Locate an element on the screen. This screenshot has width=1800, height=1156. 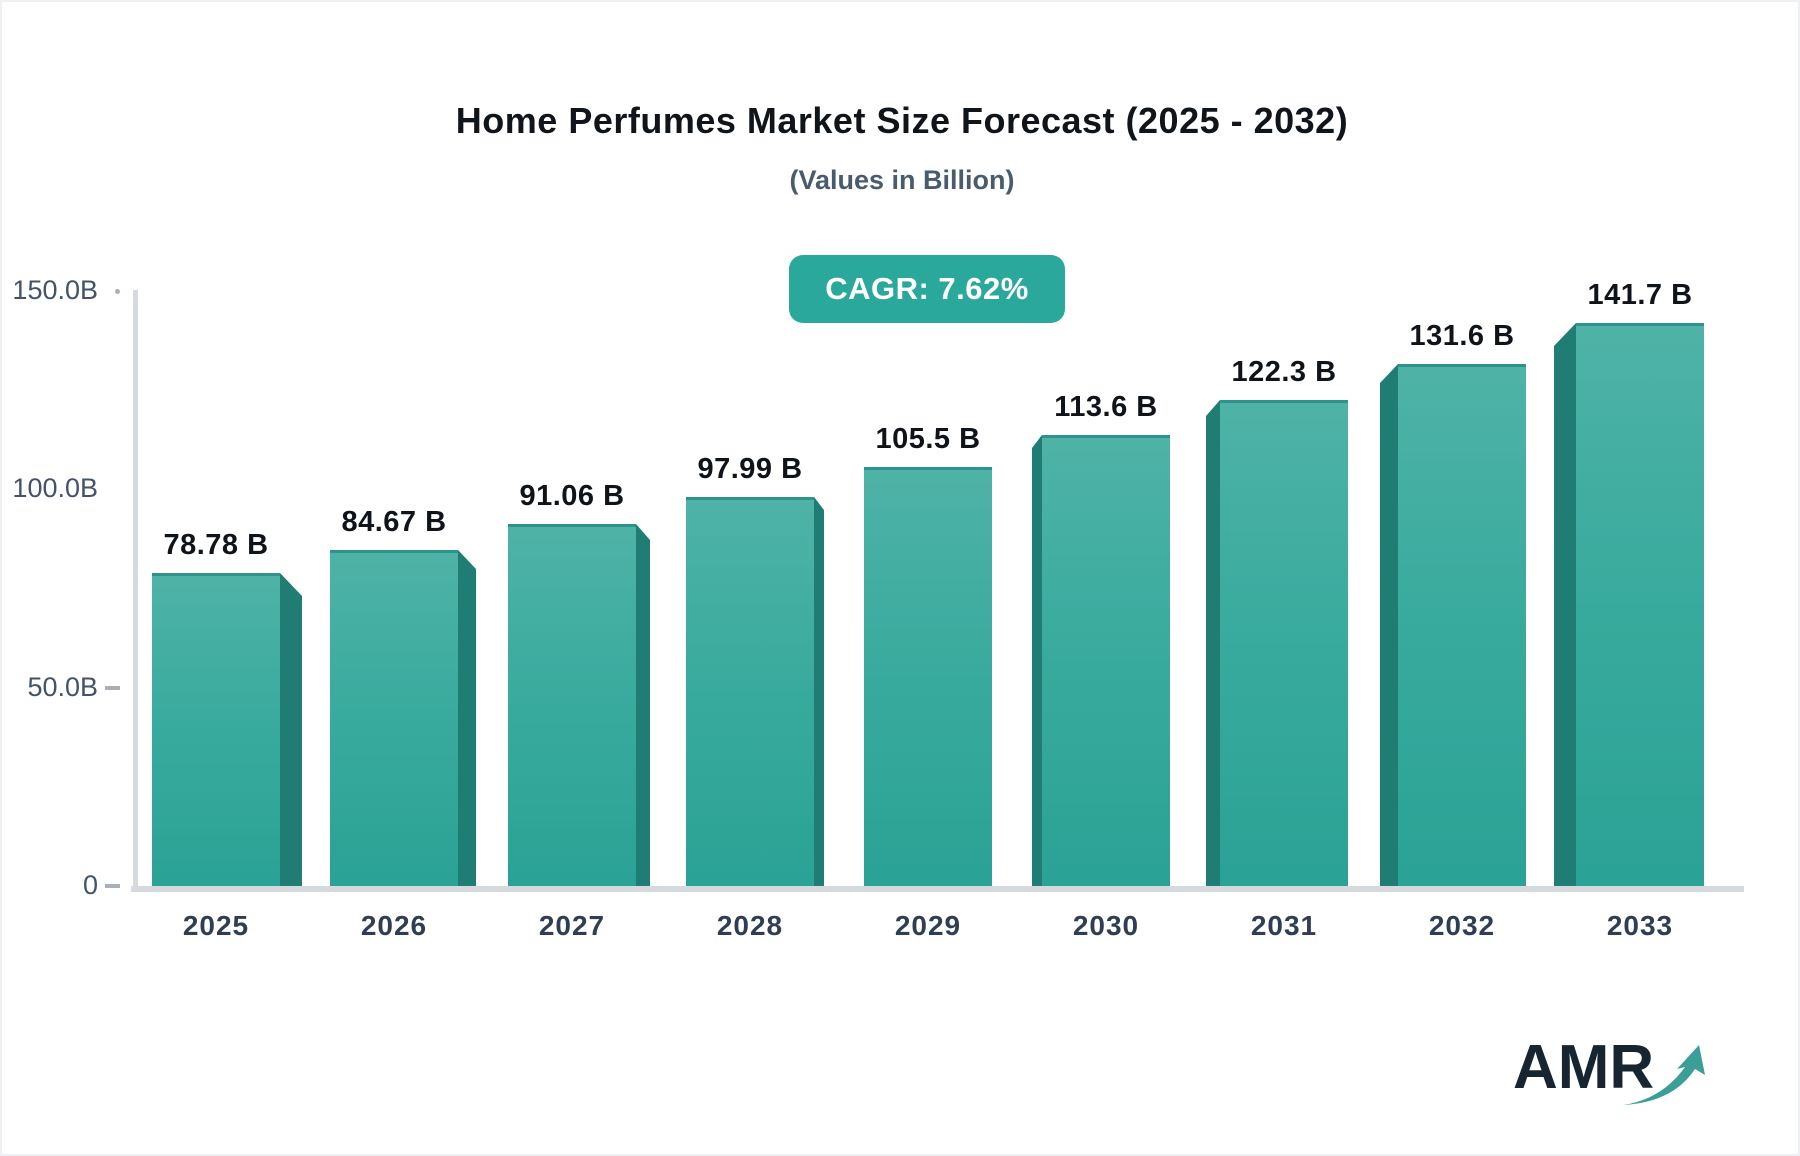
bar-value-label: 78.78 B is located at coordinates (216, 545).